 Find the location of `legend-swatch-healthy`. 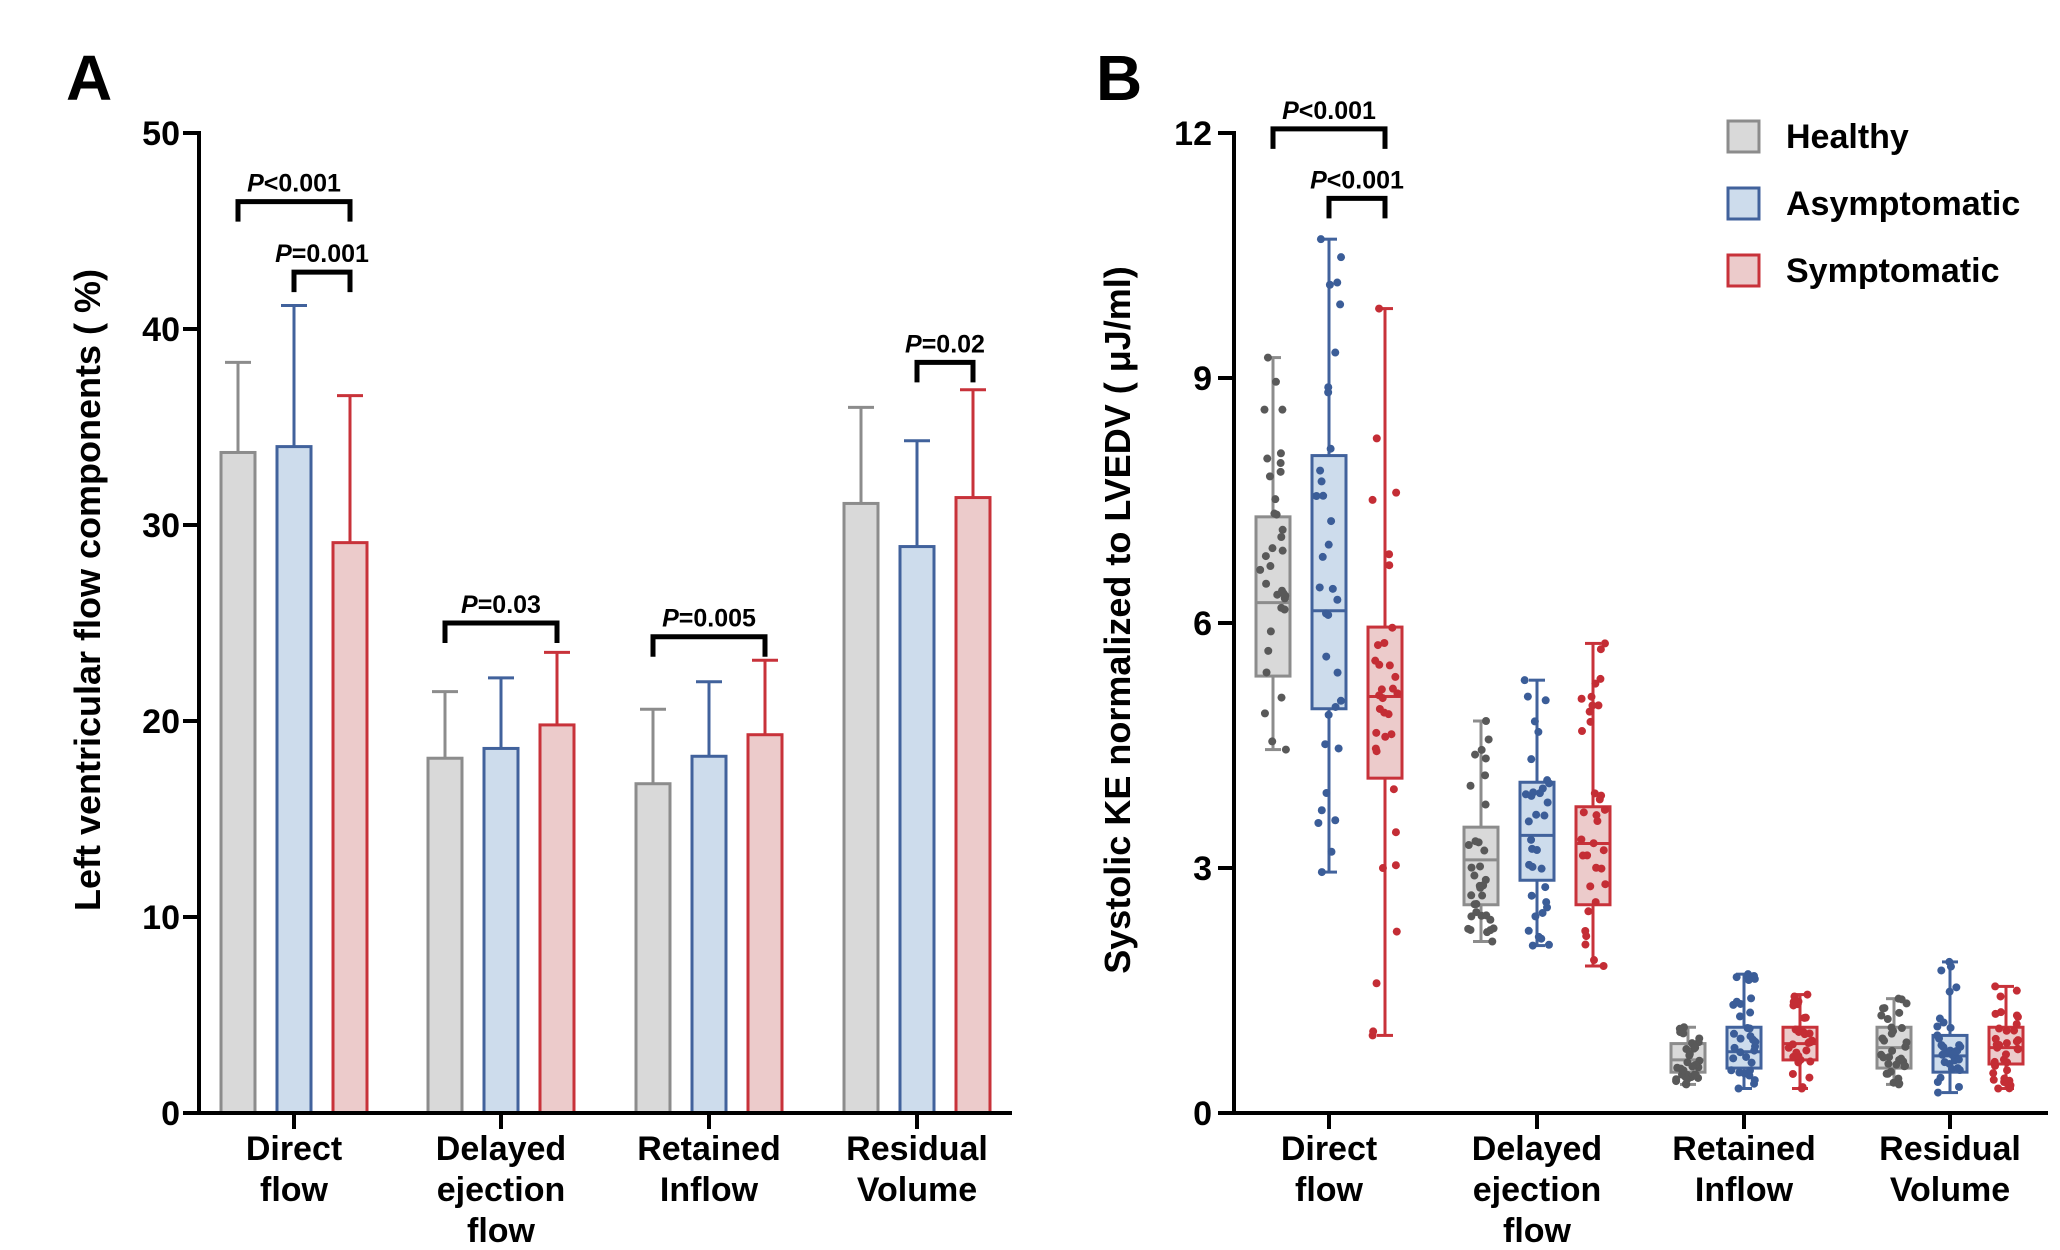

legend-swatch-healthy is located at coordinates (1743, 136).